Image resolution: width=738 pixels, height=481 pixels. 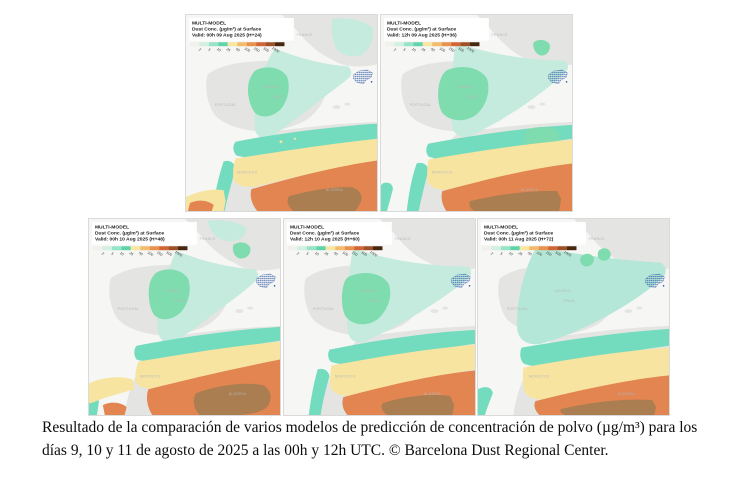 I want to click on legend-valid-time: Valid: 00h 11 Aug 2025 (H+72), so click(x=519, y=239).